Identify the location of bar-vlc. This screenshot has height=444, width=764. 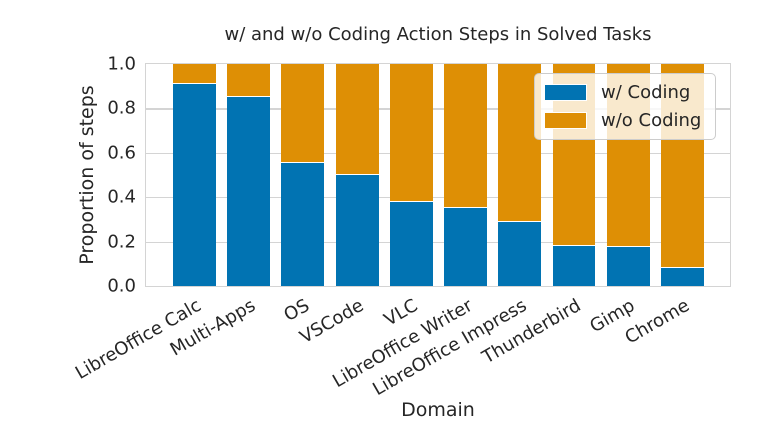
(411, 175).